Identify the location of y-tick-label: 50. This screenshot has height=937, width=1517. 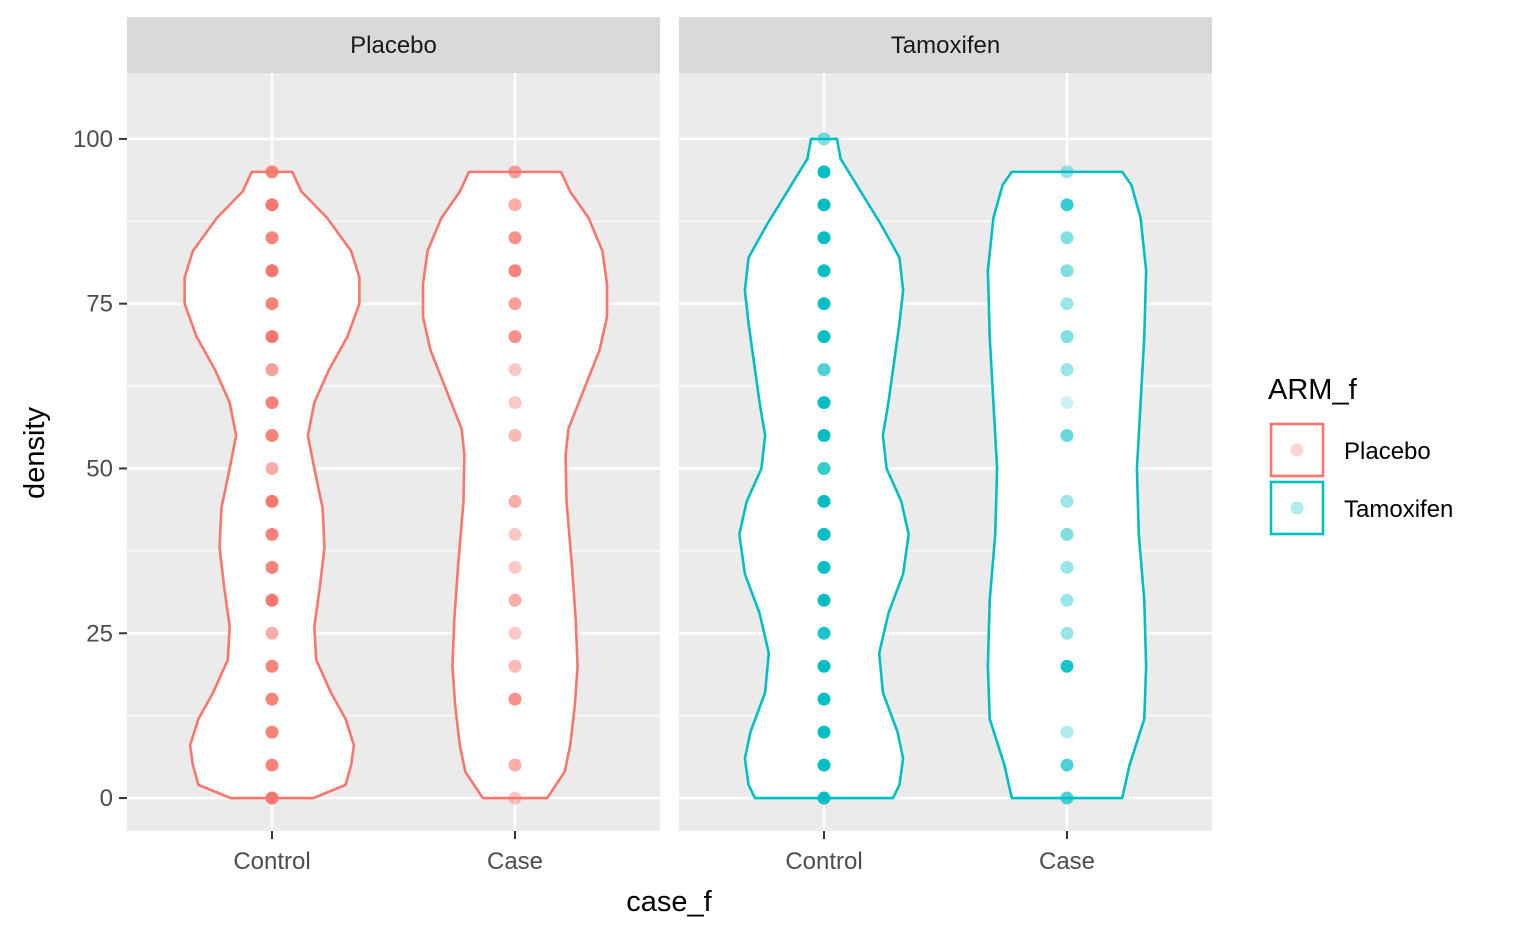
(99, 468).